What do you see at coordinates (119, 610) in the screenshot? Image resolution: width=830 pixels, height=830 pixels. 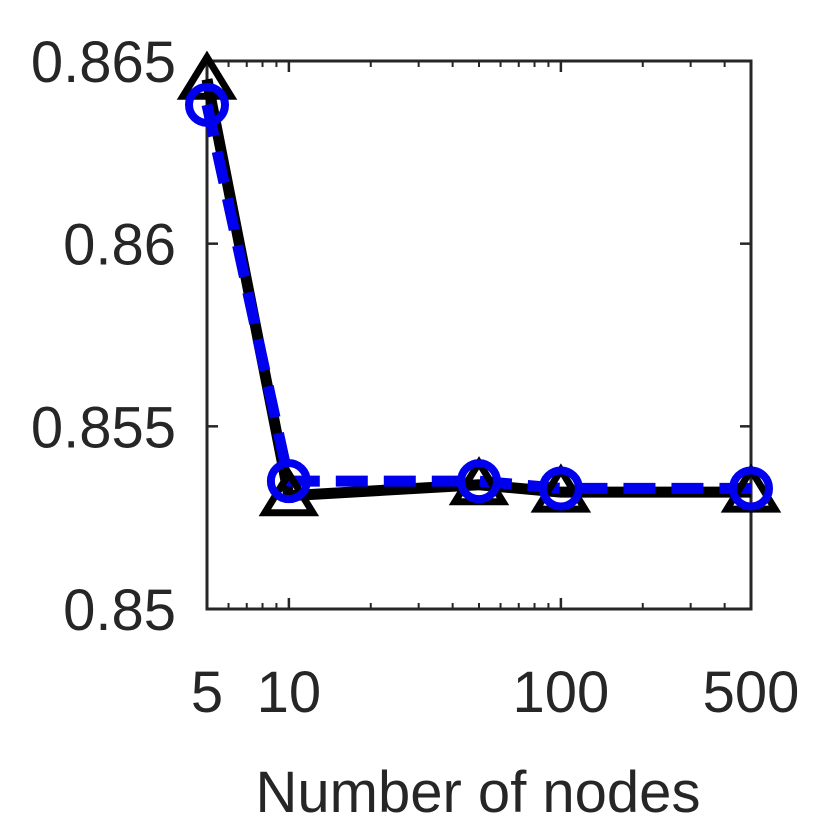 I see `y-tick-label: 0.85` at bounding box center [119, 610].